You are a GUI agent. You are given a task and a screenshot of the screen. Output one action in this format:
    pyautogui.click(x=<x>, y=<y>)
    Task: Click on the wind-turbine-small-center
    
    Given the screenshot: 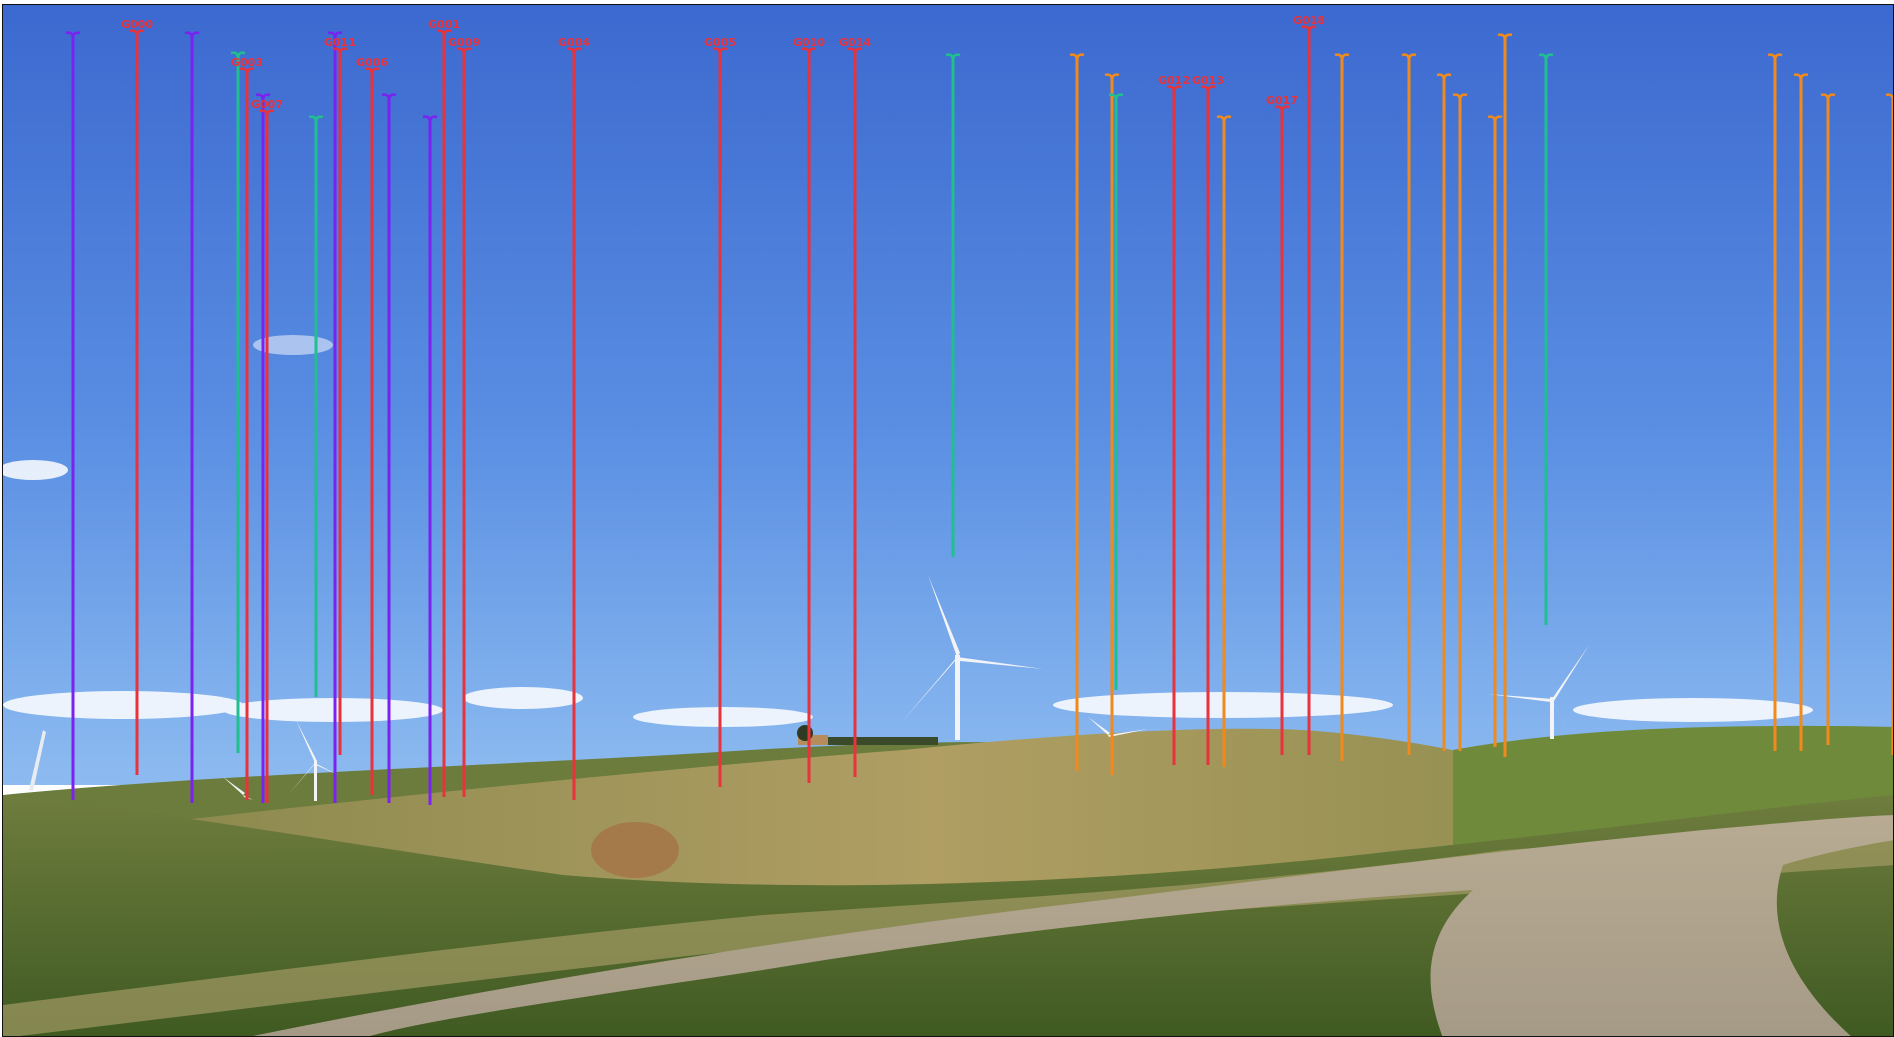 What is the action you would take?
    pyautogui.click(x=1118, y=727)
    